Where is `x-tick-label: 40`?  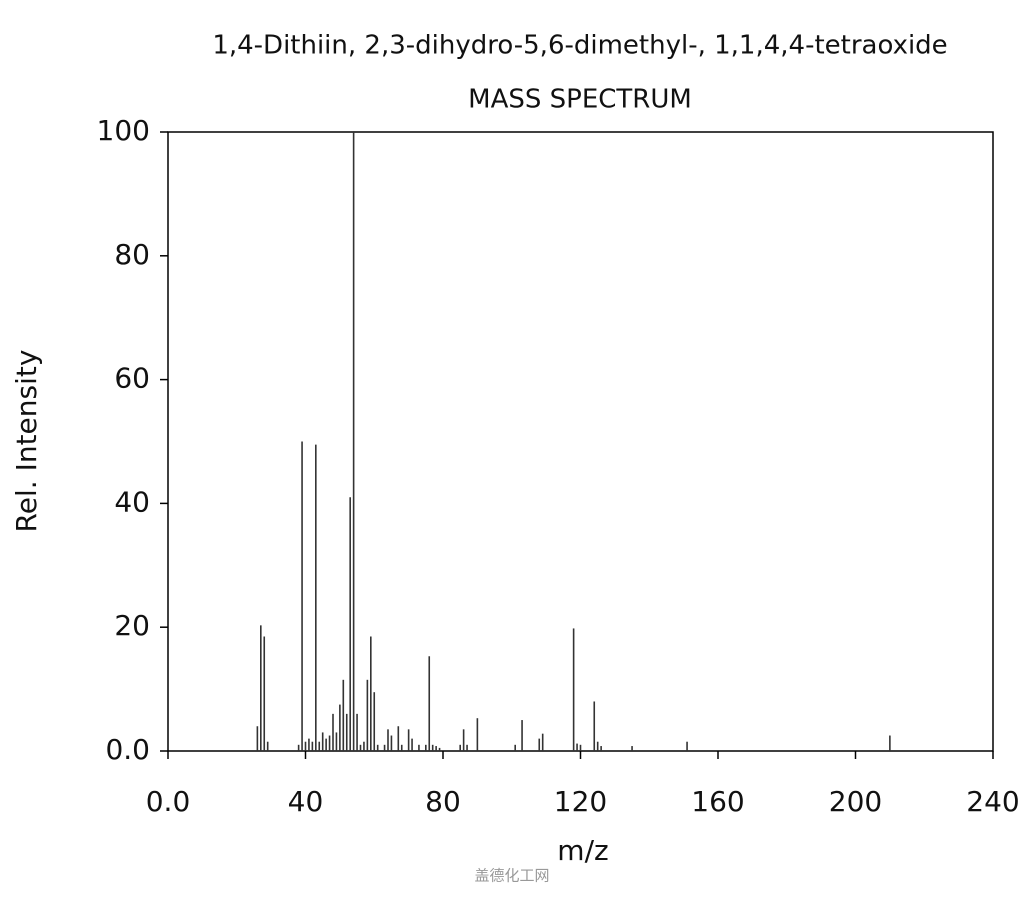 x-tick-label: 40 is located at coordinates (306, 801).